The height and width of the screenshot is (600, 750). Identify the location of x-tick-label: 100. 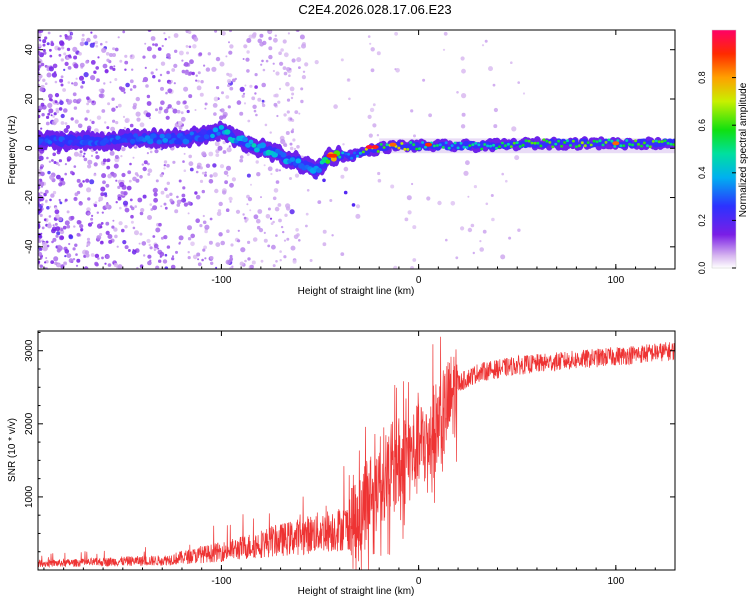
(615, 280).